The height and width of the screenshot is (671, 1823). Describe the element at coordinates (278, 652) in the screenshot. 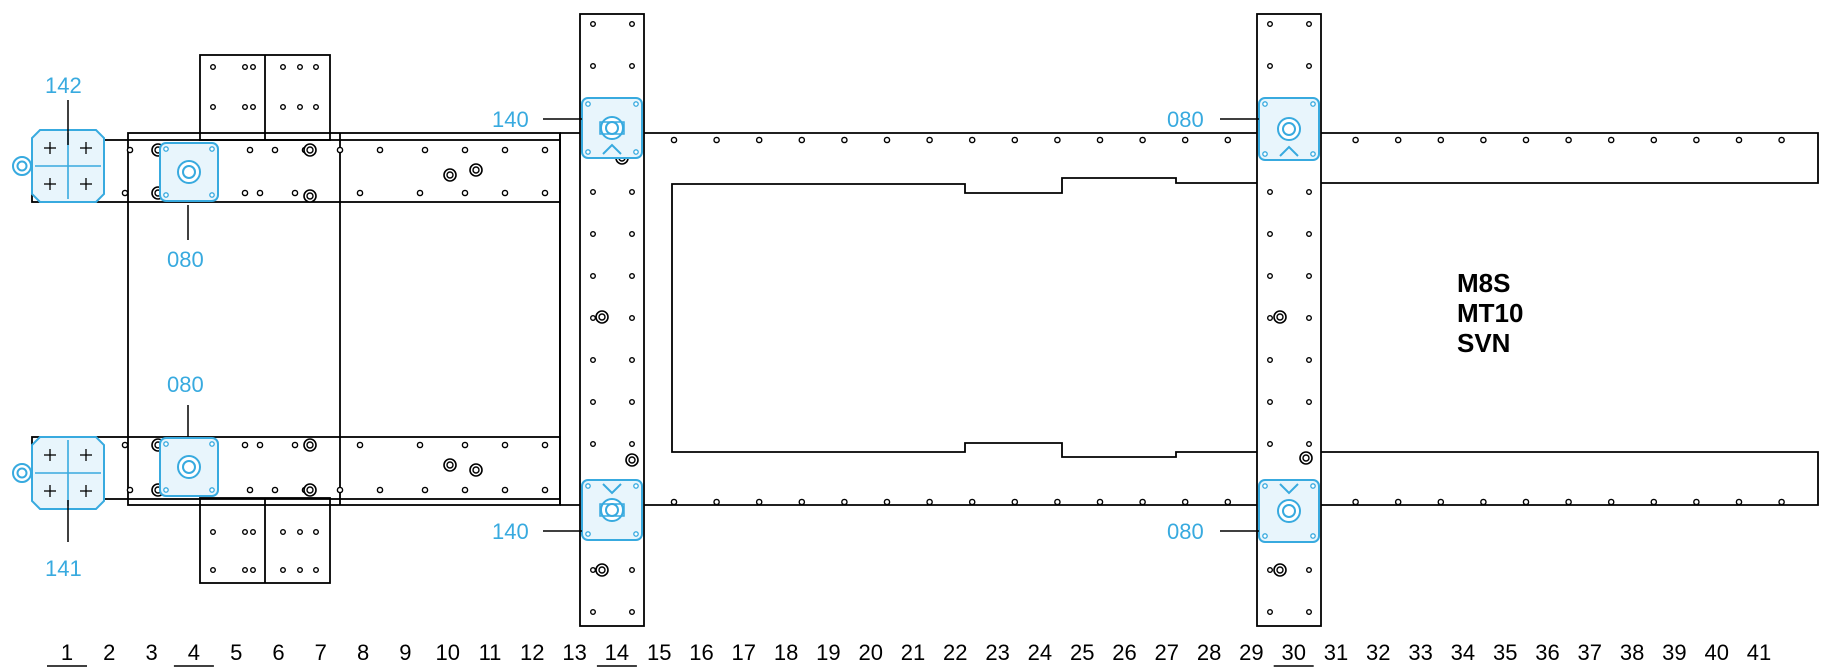

I see `position-label: 6` at that location.